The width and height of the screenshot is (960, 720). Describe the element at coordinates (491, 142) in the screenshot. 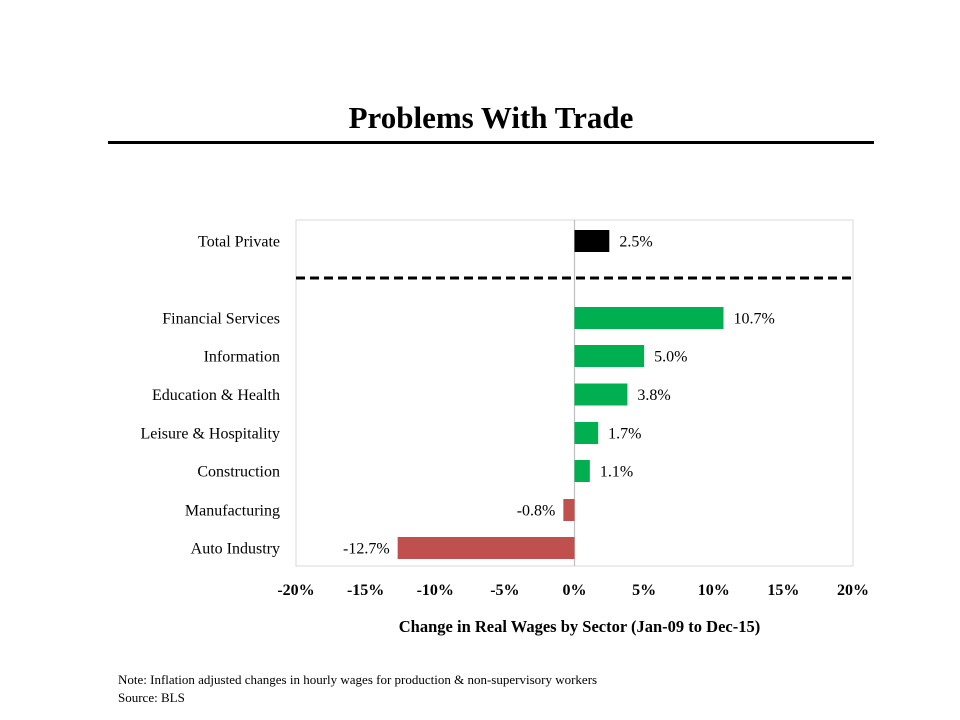

I see `title-underline` at that location.